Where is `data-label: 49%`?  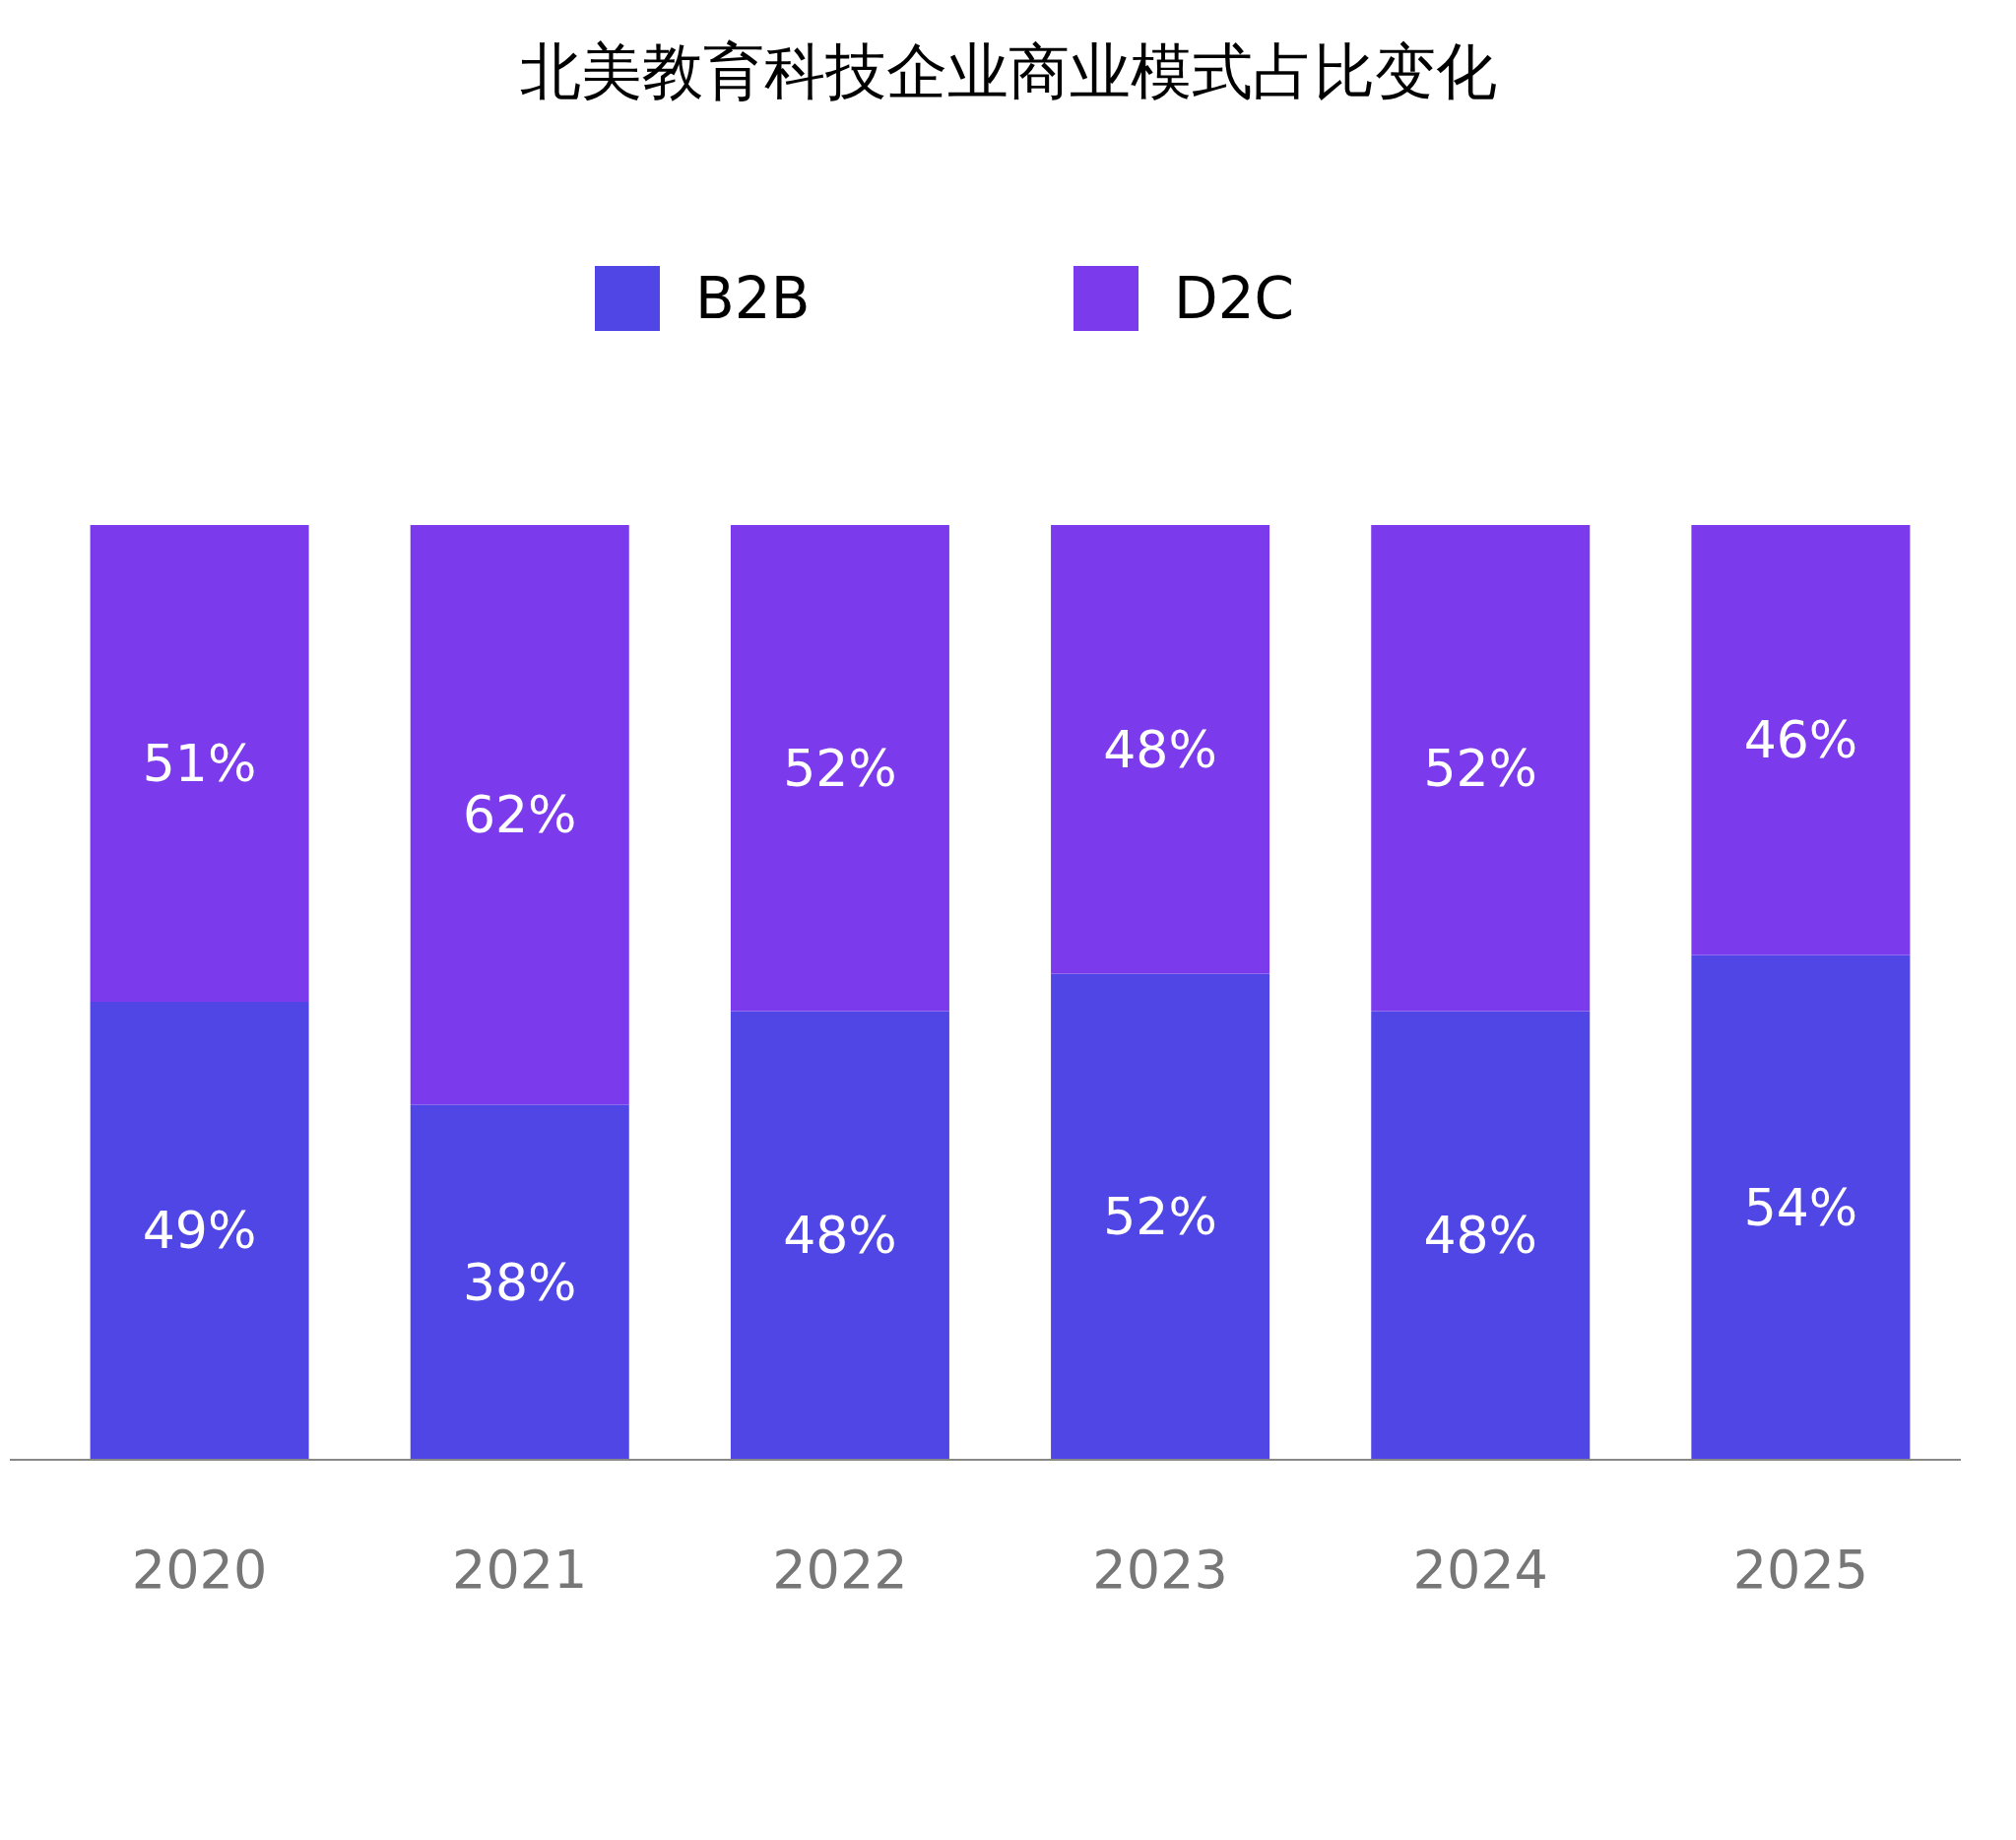 data-label: 49% is located at coordinates (199, 1231).